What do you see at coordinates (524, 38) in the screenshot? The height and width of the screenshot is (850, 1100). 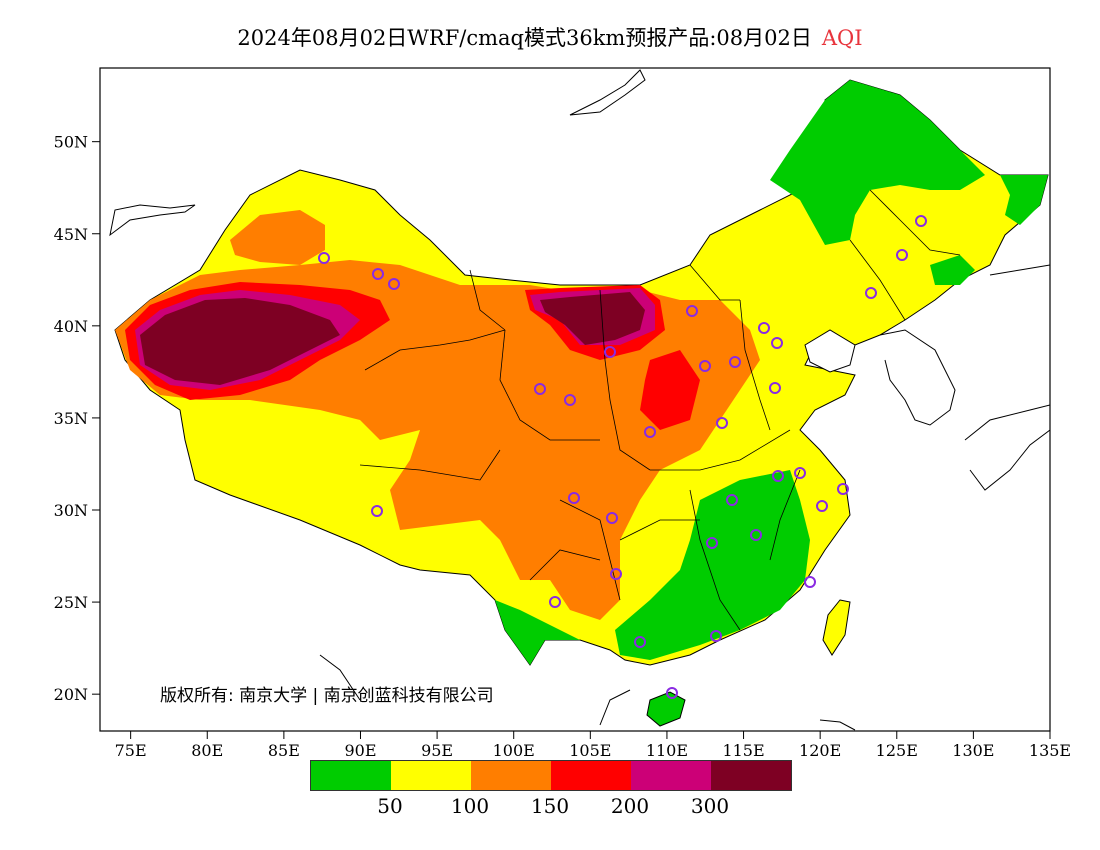 I see `title-main: 2024年08月02日WRF/cmaq模式36km预报产品:08月02日` at bounding box center [524, 38].